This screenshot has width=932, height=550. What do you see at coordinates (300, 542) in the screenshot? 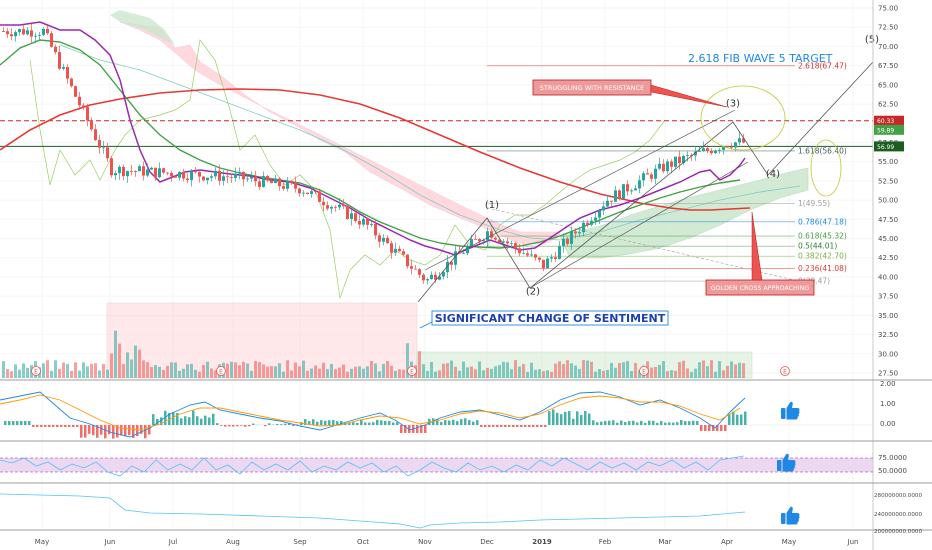
I see `time-tick-label: Sep` at bounding box center [300, 542].